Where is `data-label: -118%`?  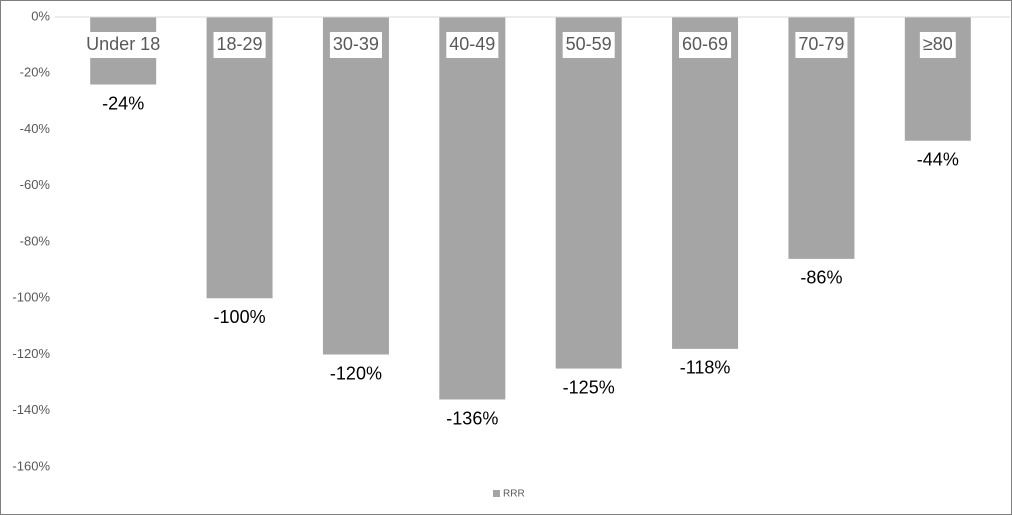 data-label: -118% is located at coordinates (705, 368).